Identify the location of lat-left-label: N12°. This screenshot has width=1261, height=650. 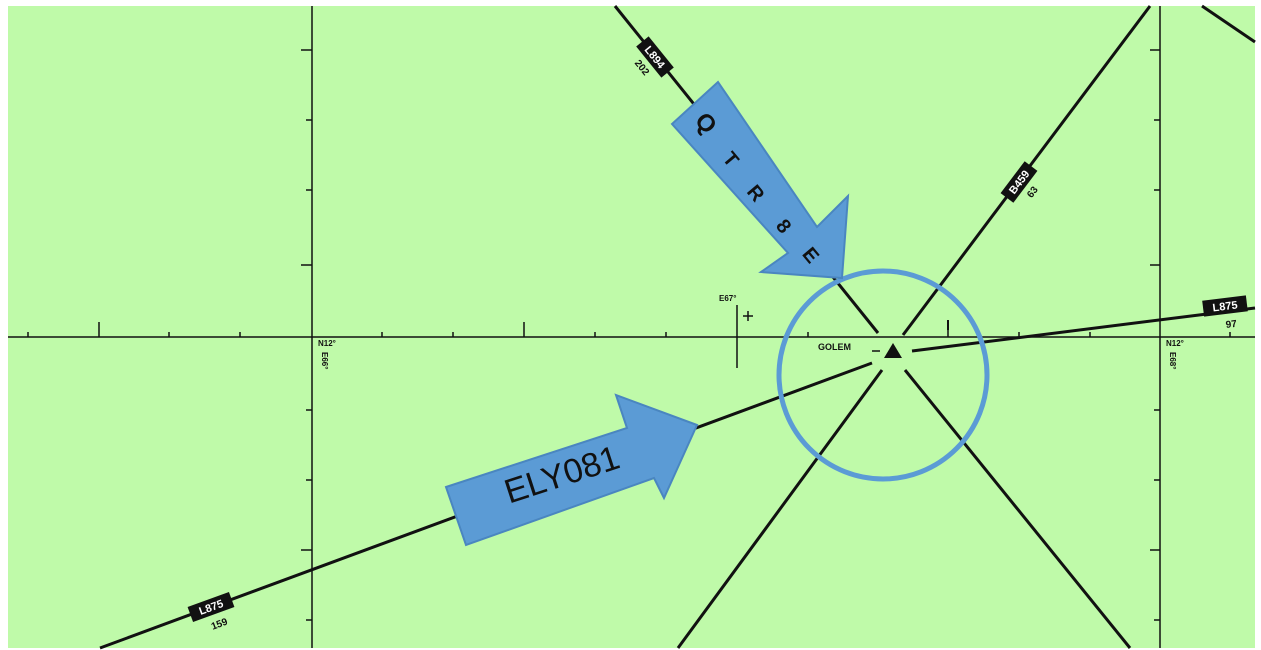
(327, 343).